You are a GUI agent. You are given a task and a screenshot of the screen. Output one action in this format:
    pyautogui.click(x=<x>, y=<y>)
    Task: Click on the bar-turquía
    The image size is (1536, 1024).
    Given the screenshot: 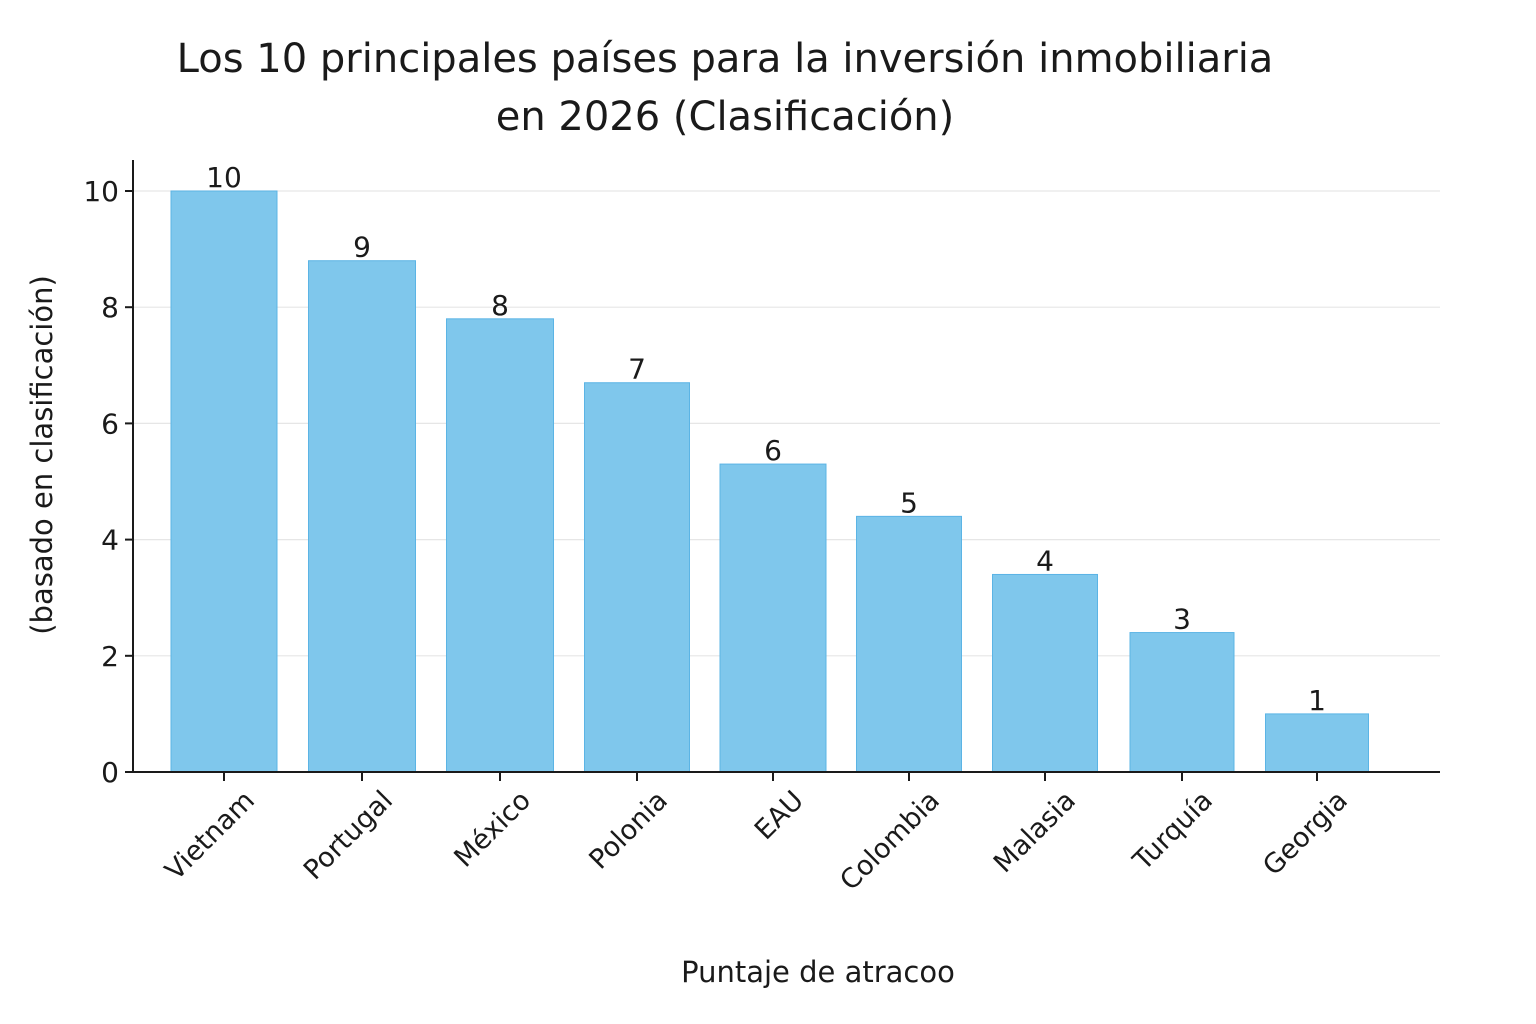 What is the action you would take?
    pyautogui.click(x=1182, y=702)
    